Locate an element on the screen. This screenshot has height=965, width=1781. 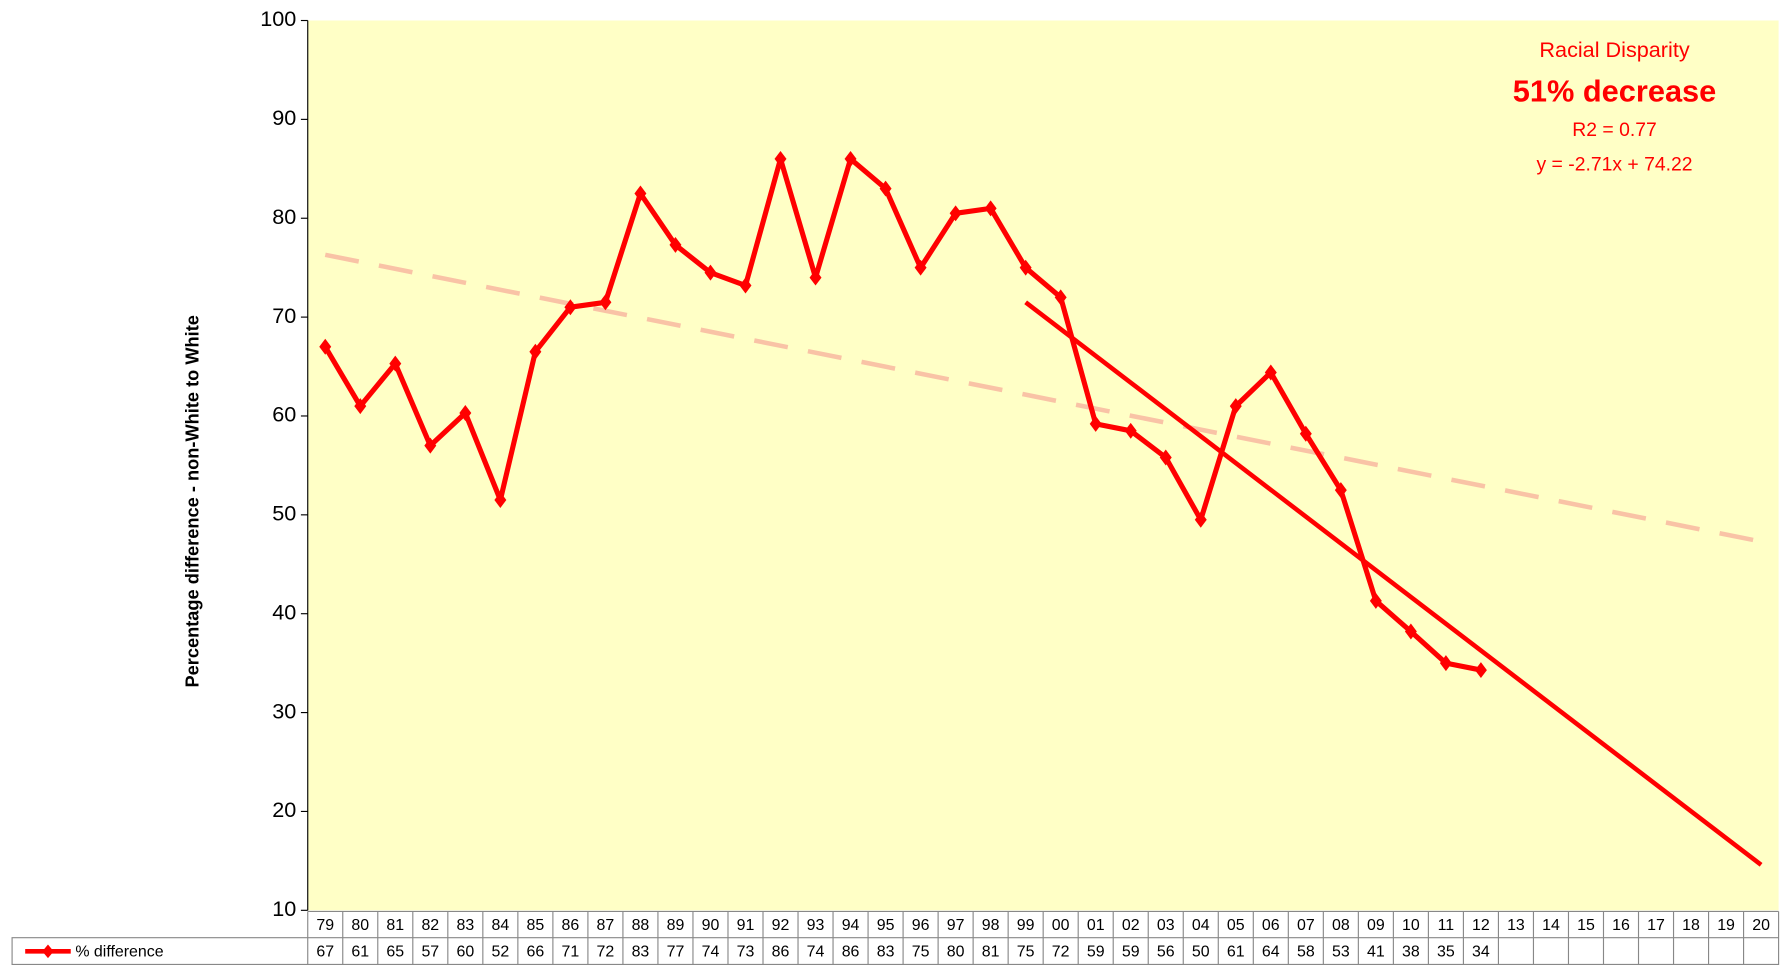
annotation: R2 = 0.77 is located at coordinates (1614, 130).